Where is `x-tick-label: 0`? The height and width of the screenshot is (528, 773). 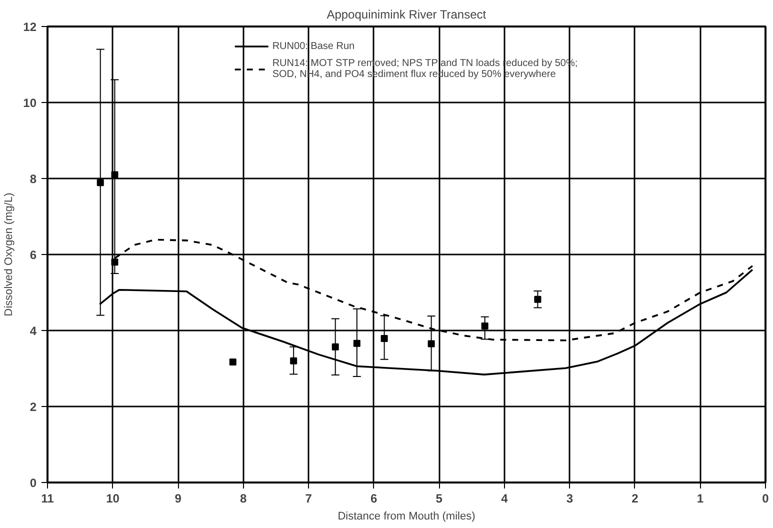
x-tick-label: 0 is located at coordinates (766, 499).